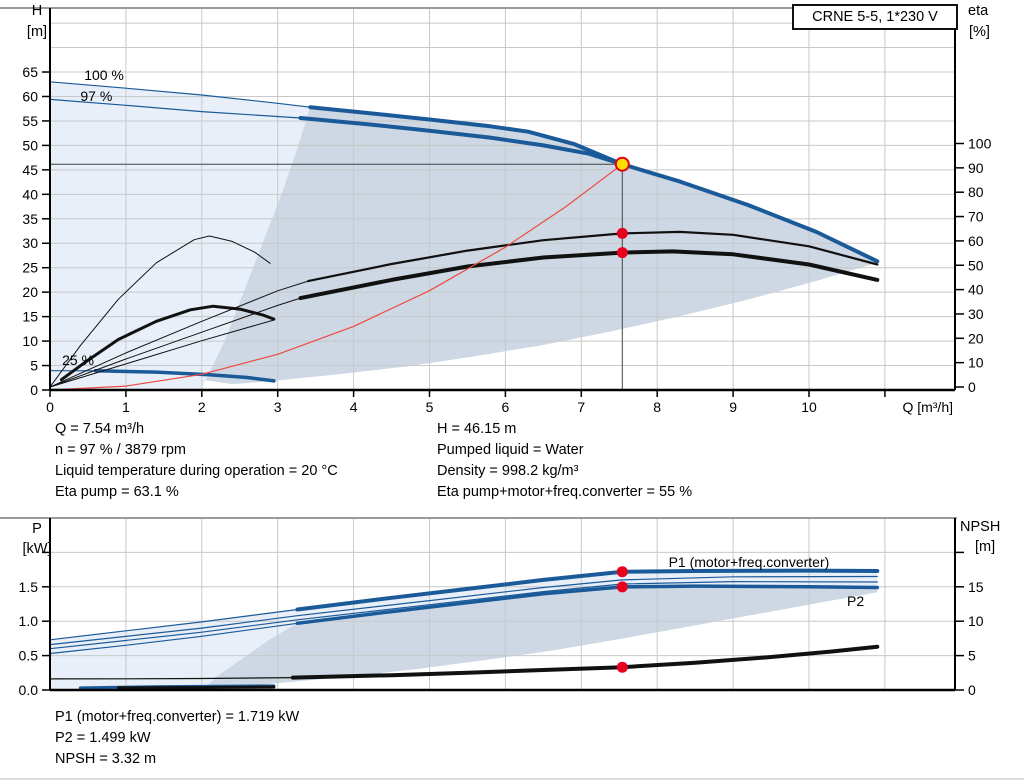 The image size is (1024, 781). Describe the element at coordinates (126, 407) in the screenshot. I see `x-tick-label: 1` at that location.